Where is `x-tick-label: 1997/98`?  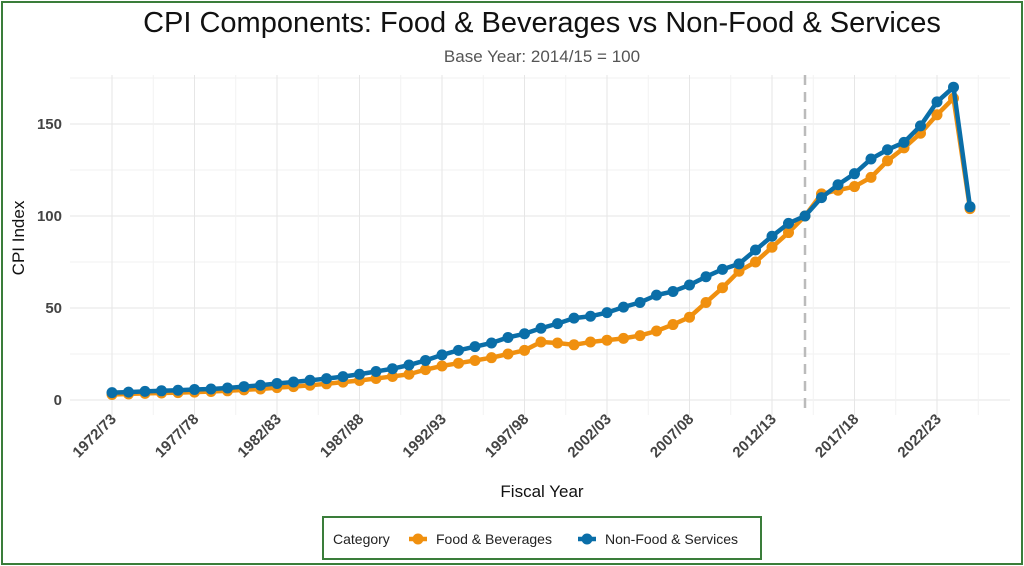
x-tick-label: 1997/98 is located at coordinates (507, 436).